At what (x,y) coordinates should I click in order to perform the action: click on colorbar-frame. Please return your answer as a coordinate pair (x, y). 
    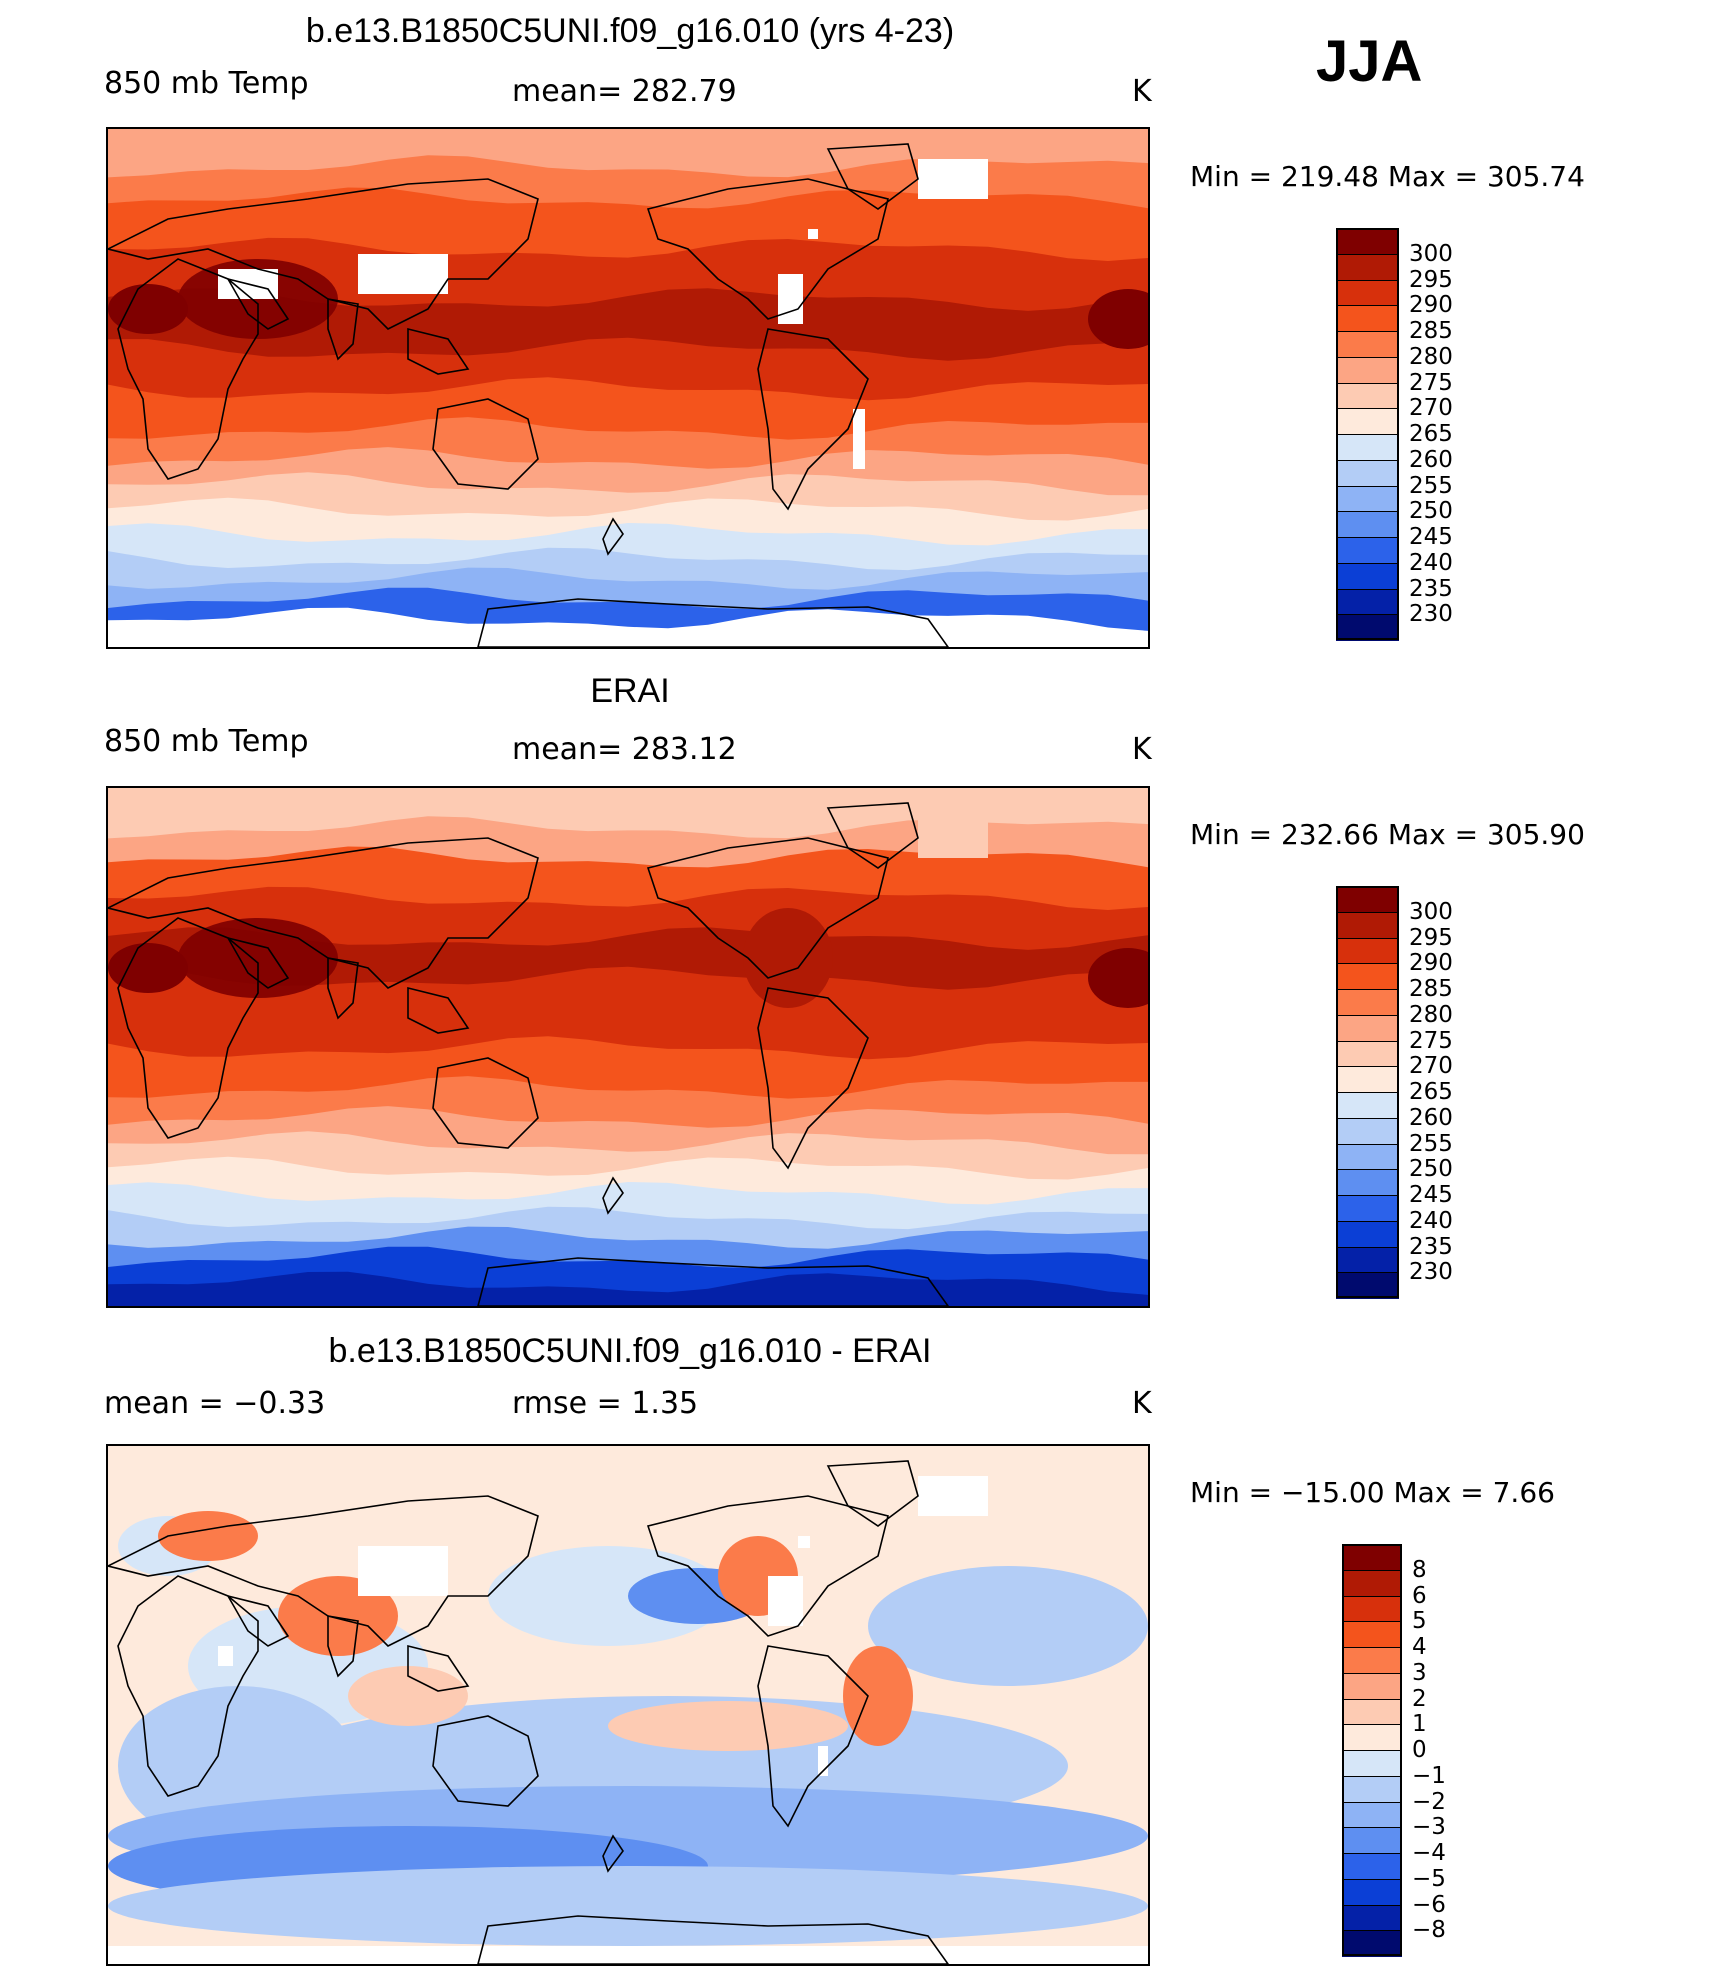
    Looking at the image, I should click on (1372, 1750).